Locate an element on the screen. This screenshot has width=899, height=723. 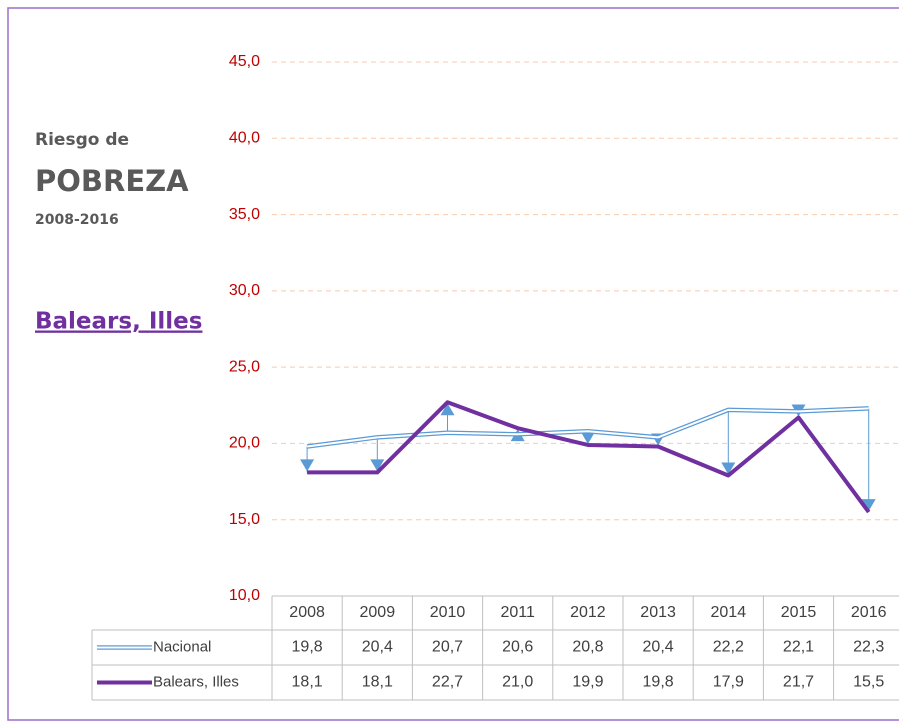
data-label: 20,6 is located at coordinates (517, 647).